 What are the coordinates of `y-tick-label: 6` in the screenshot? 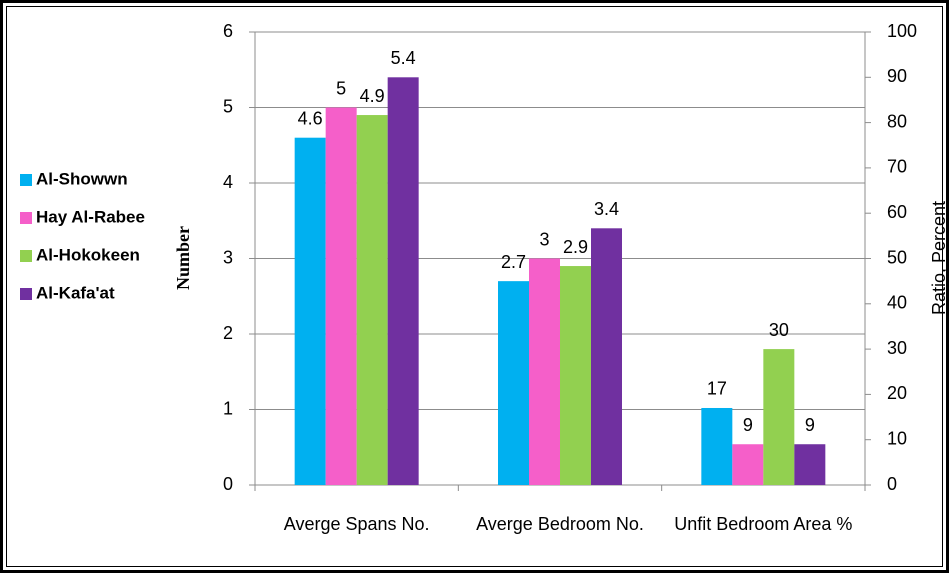 It's located at (228, 31).